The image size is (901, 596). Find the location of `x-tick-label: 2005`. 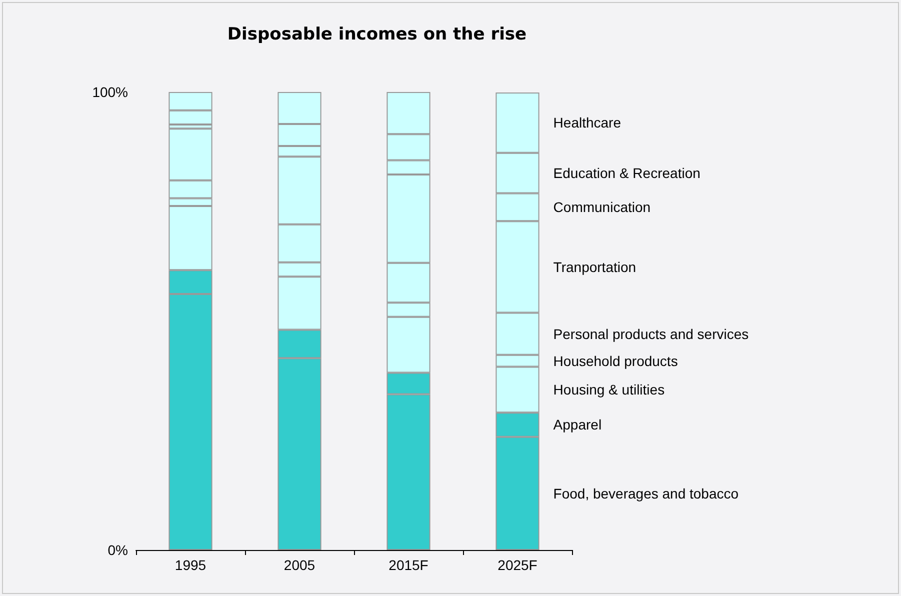

x-tick-label: 2005 is located at coordinates (300, 565).